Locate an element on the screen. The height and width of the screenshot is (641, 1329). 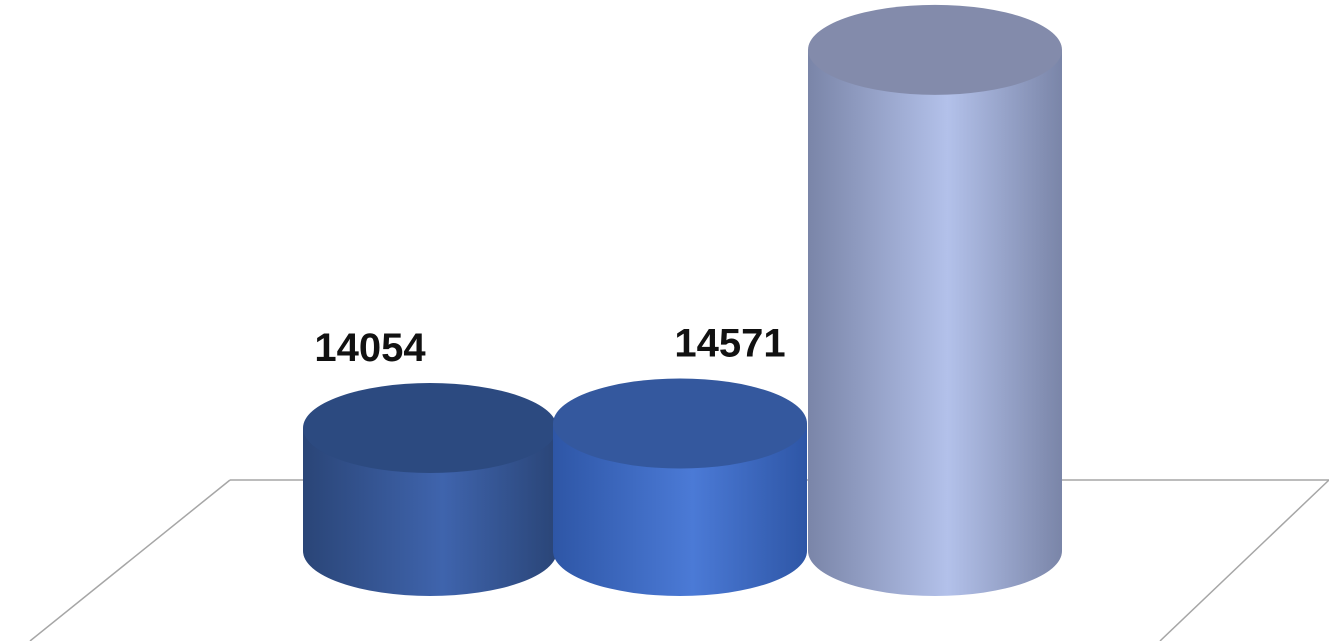
bar-1-top is located at coordinates (430, 428).